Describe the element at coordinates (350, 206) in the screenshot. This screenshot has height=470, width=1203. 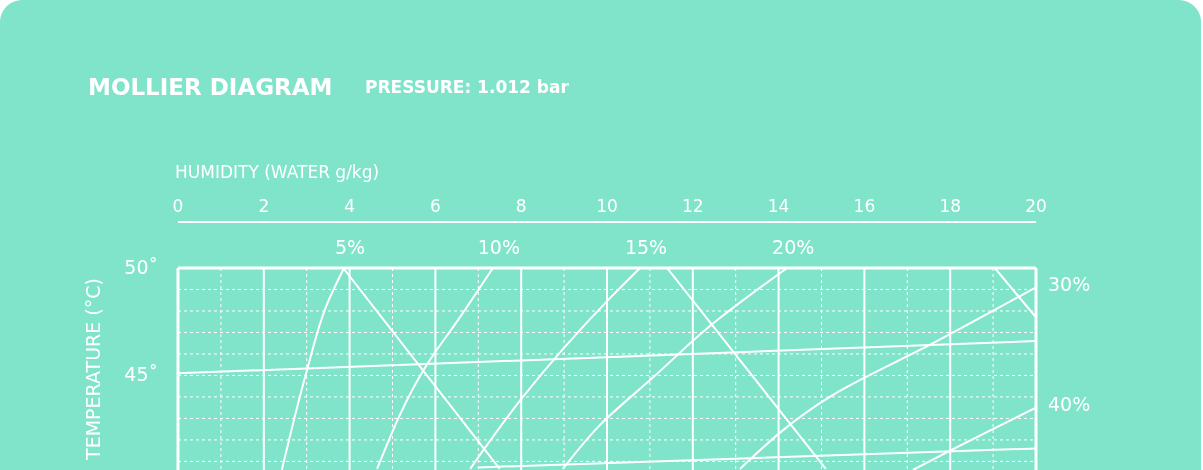
I see `x-tick-label: 4` at that location.